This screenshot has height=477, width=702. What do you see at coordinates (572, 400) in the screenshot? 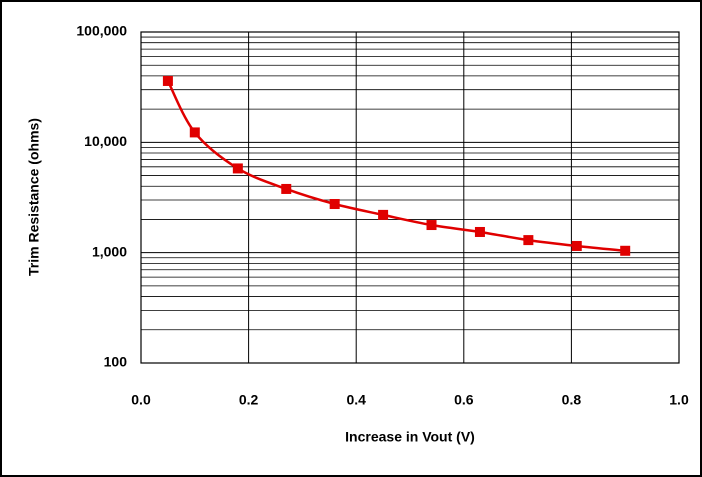
I see `x-tick-label: 0.8` at bounding box center [572, 400].